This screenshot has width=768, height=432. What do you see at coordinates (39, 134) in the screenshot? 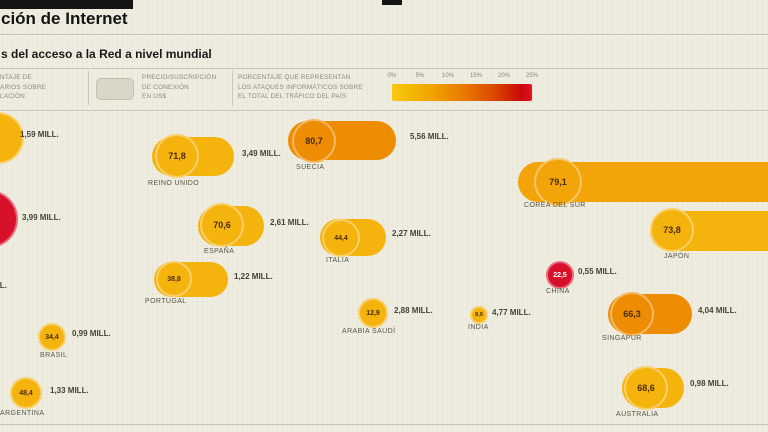
I see `country-users-value: 1,59 MILL.` at bounding box center [39, 134].